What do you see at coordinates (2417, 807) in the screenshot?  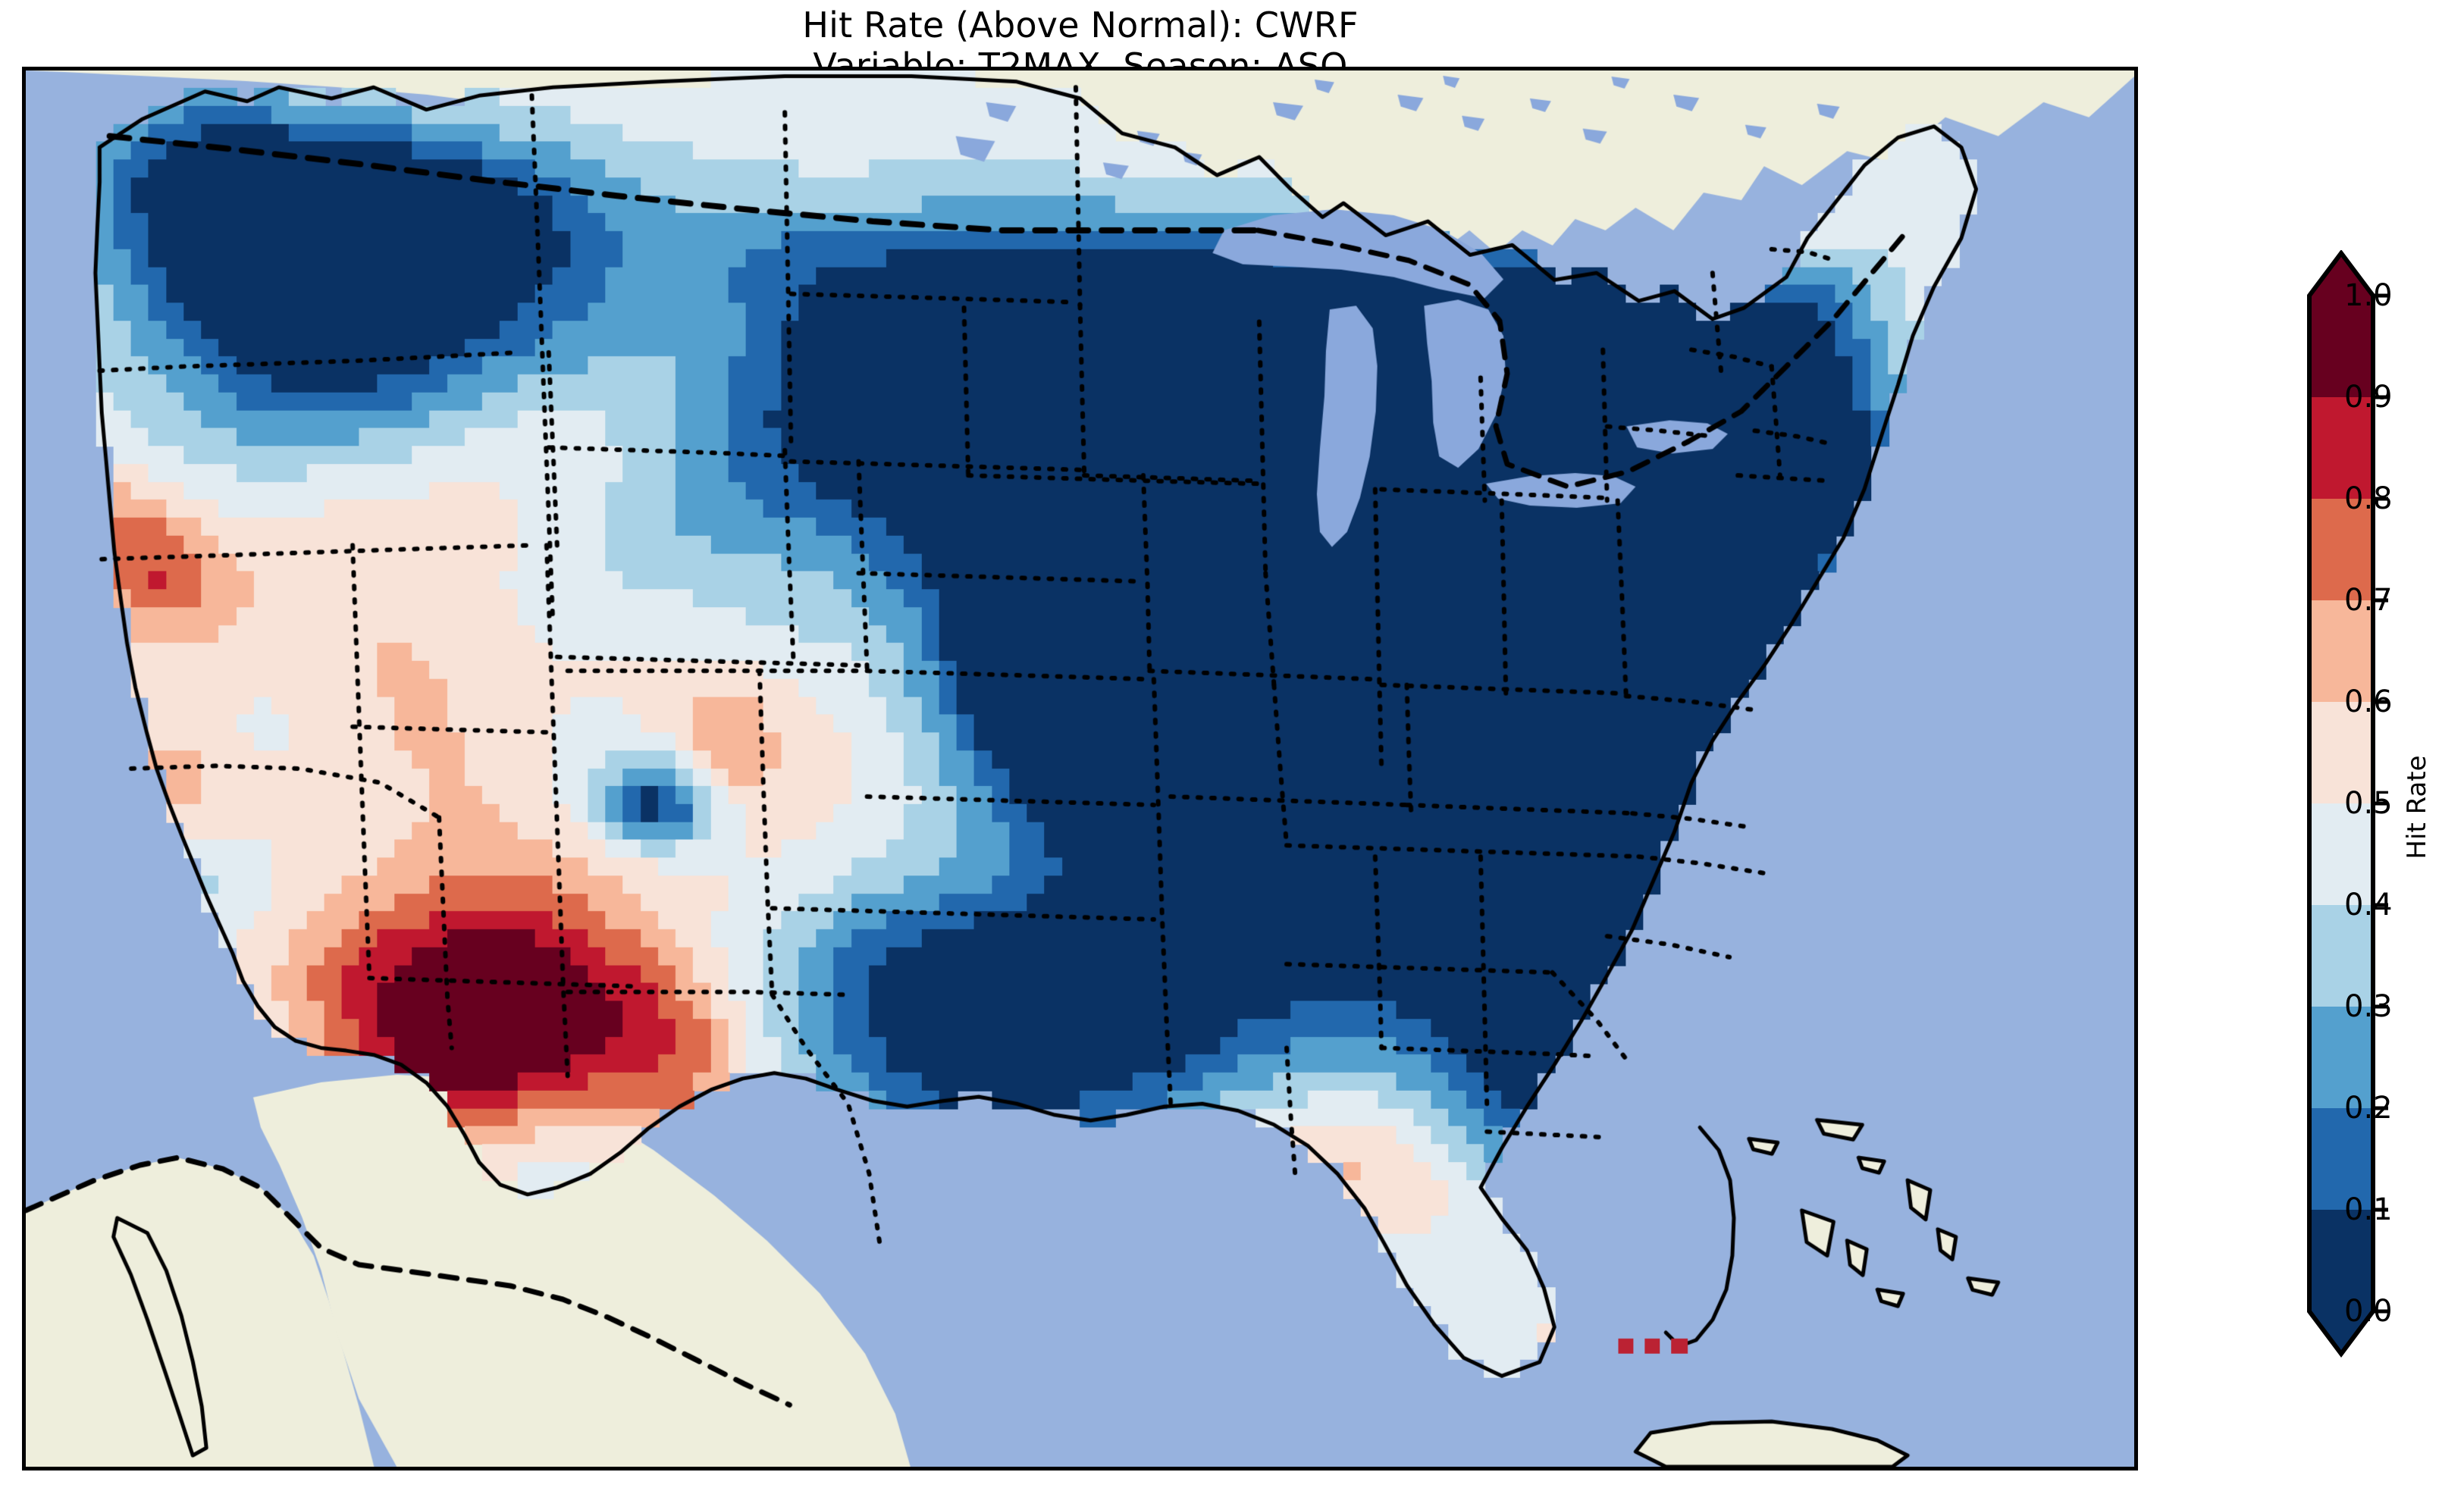 I see `colorbar-axis-label: Hit Rate` at bounding box center [2417, 807].